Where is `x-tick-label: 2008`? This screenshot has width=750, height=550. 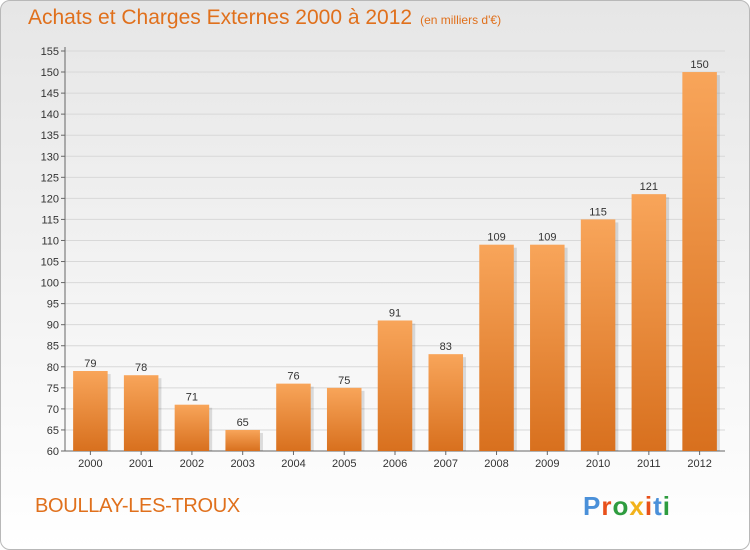
x-tick-label: 2008 is located at coordinates (496, 464).